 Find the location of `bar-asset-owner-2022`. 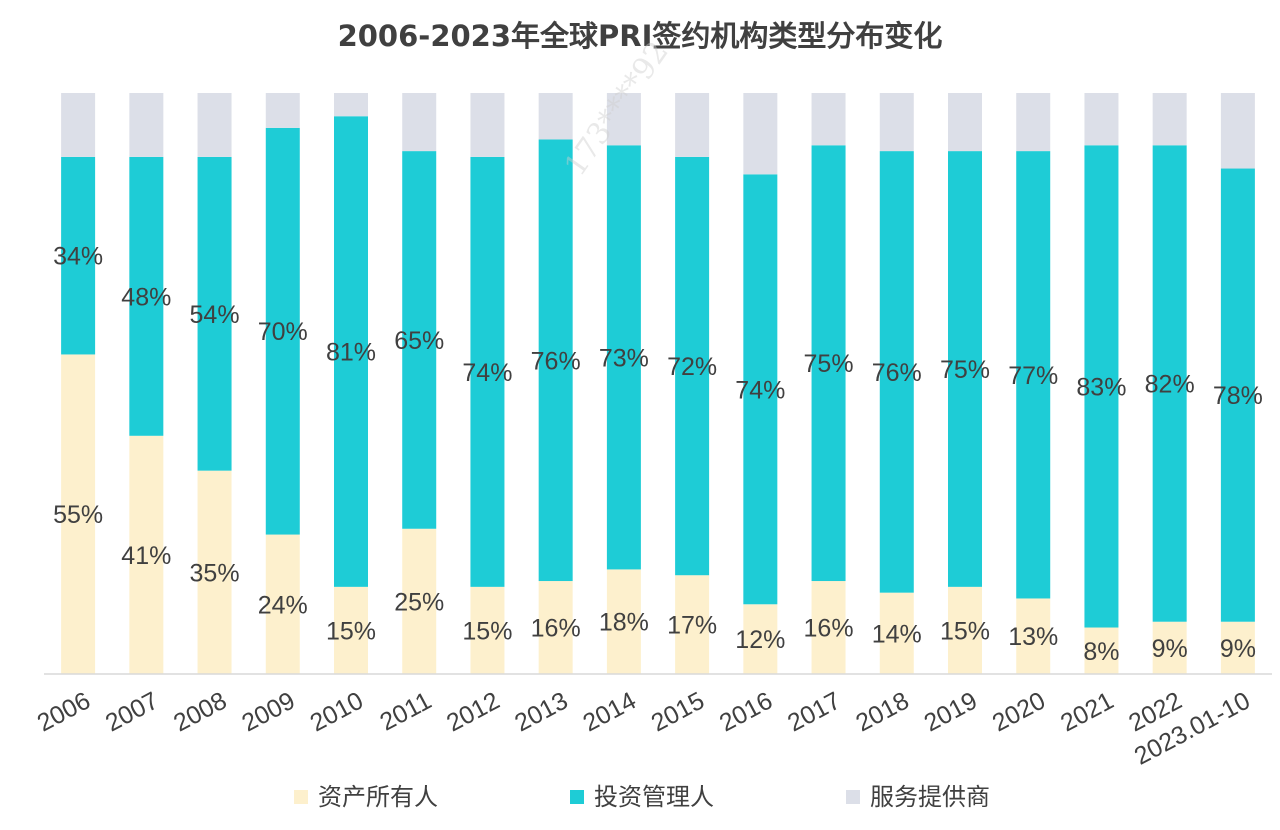

bar-asset-owner-2022 is located at coordinates (1169, 647).